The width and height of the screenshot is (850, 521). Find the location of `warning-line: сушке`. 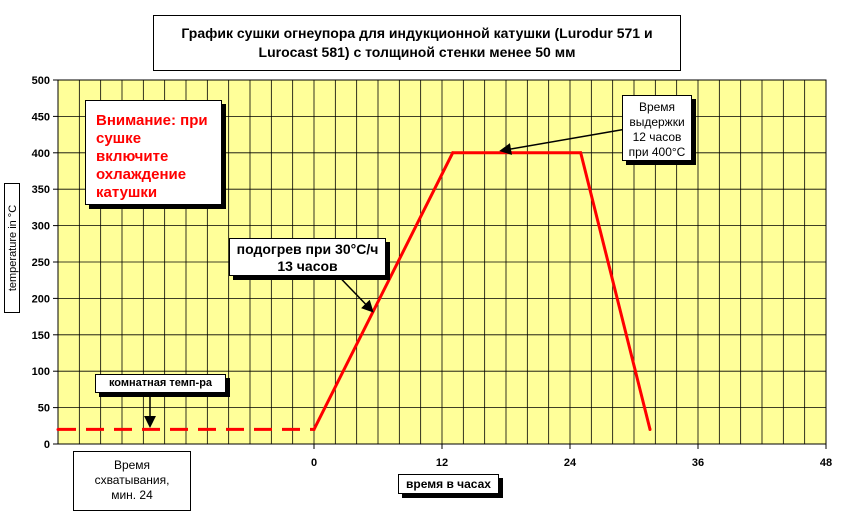

warning-line: сушке is located at coordinates (119, 138).